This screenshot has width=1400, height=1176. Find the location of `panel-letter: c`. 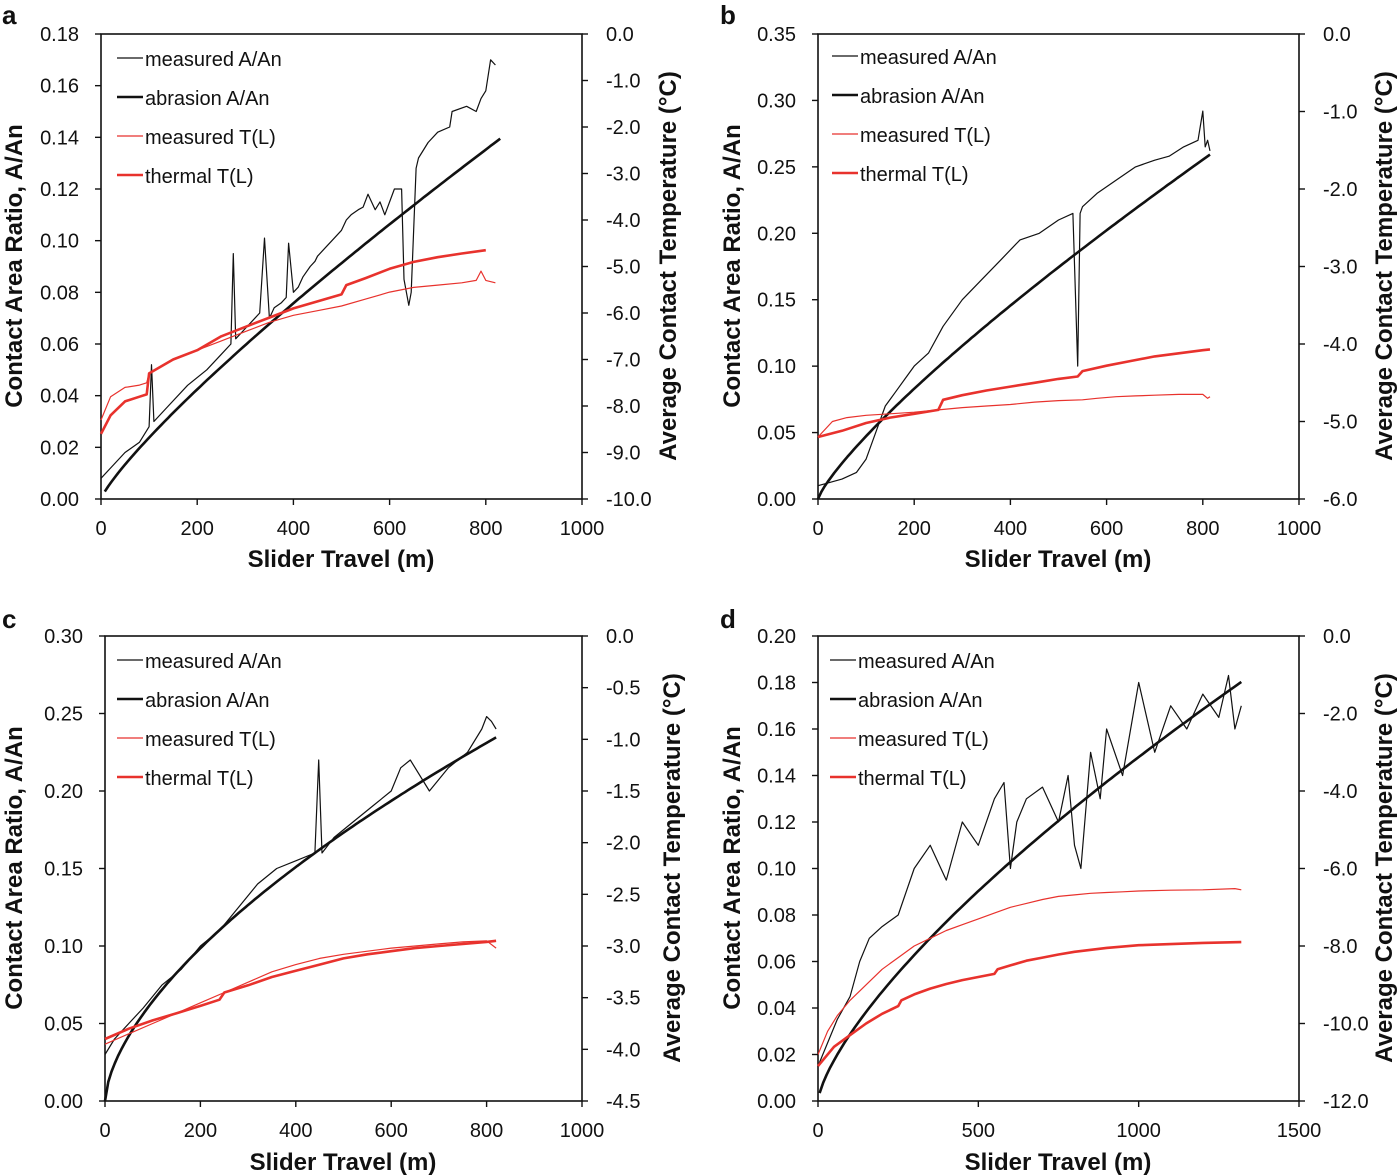

panel-letter: c is located at coordinates (9, 619).